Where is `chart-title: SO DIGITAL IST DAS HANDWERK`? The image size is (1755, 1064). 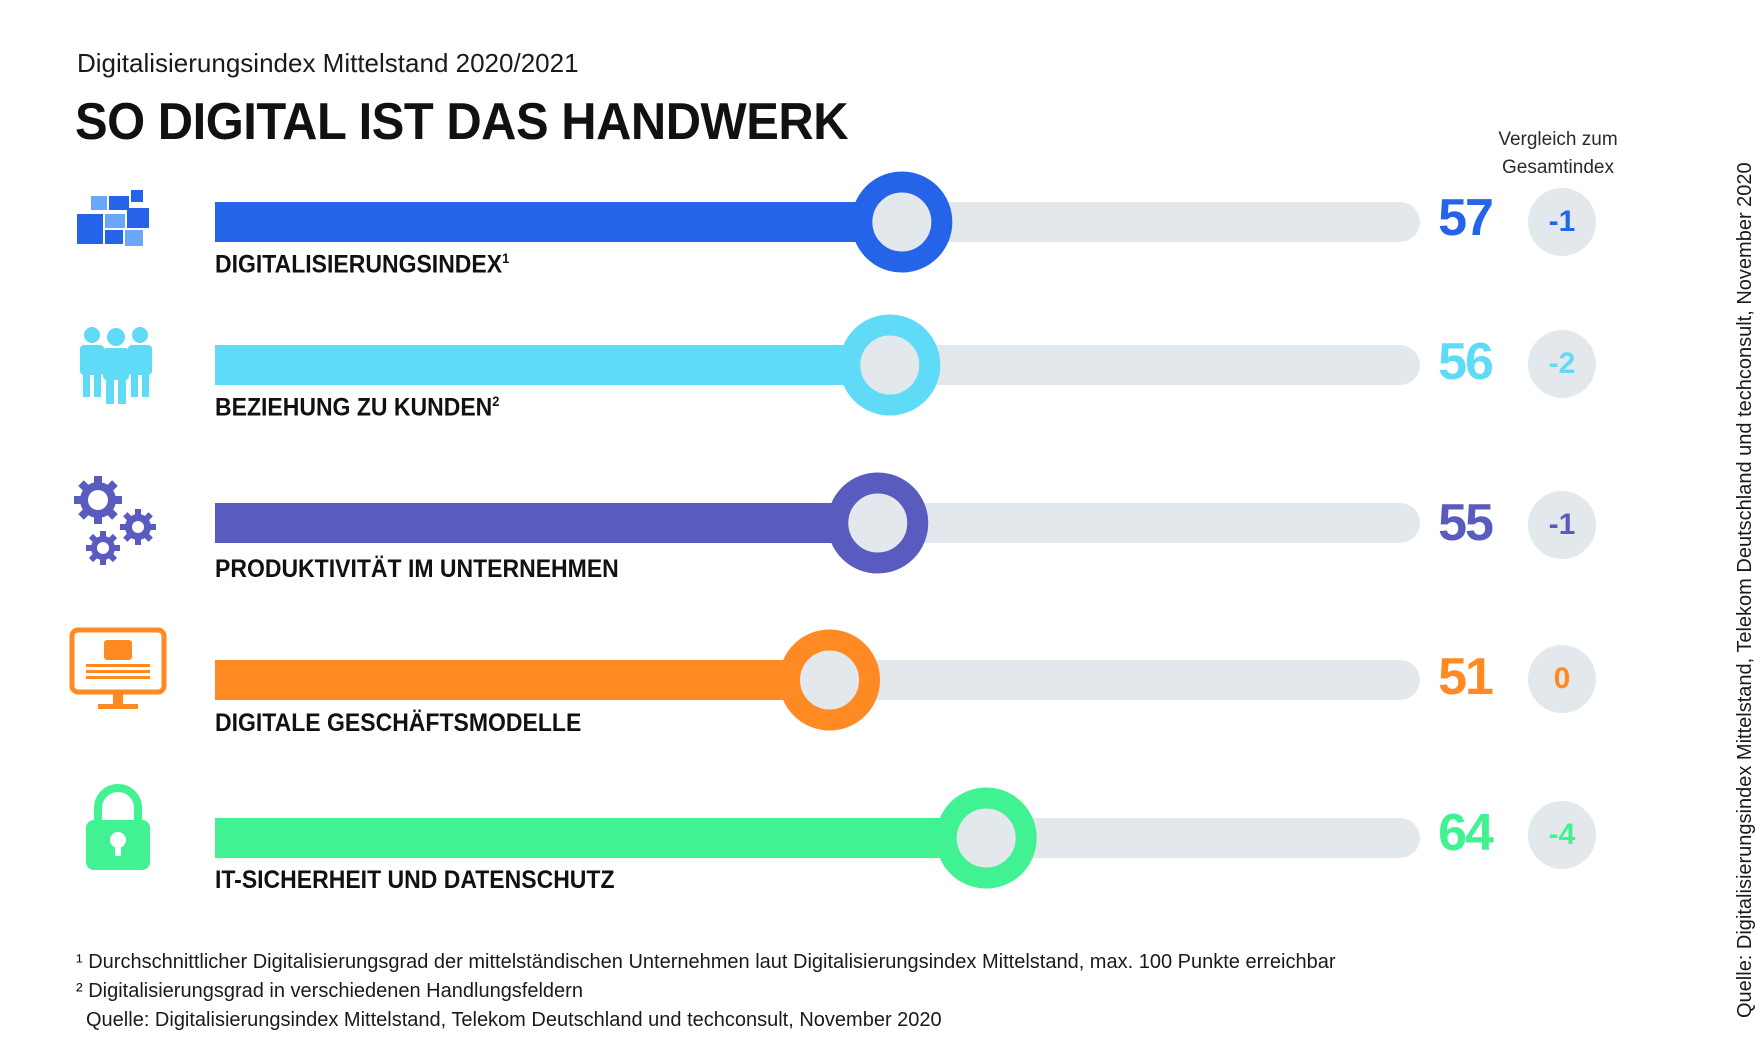
chart-title: SO DIGITAL IST DAS HANDWERK is located at coordinates (462, 122).